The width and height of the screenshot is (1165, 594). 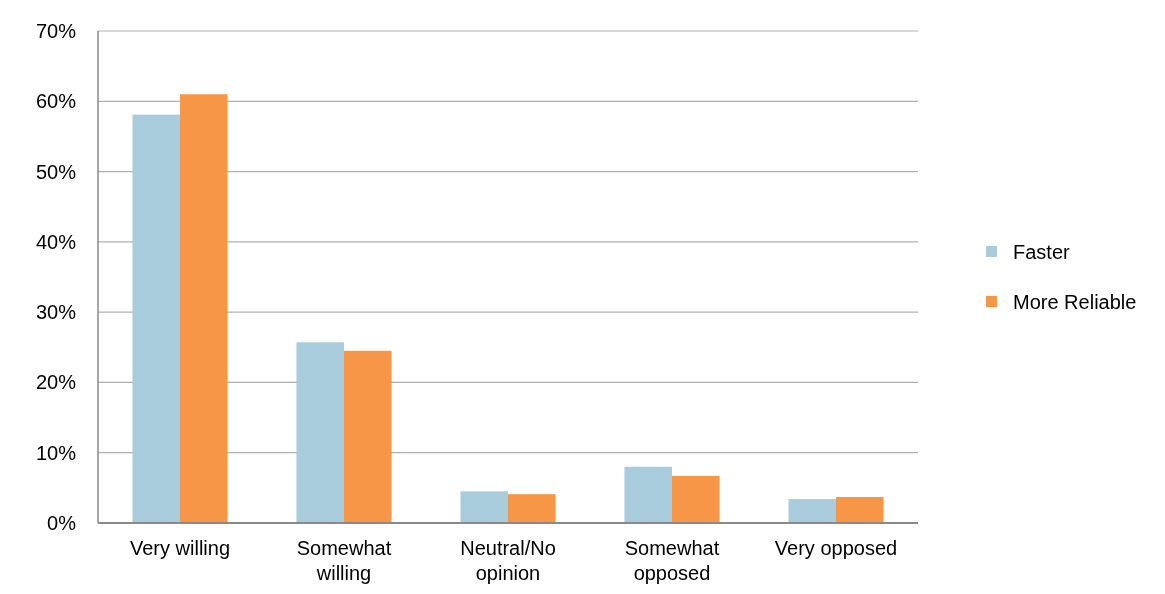 What do you see at coordinates (180, 548) in the screenshot?
I see `x-tick-label: Very willing` at bounding box center [180, 548].